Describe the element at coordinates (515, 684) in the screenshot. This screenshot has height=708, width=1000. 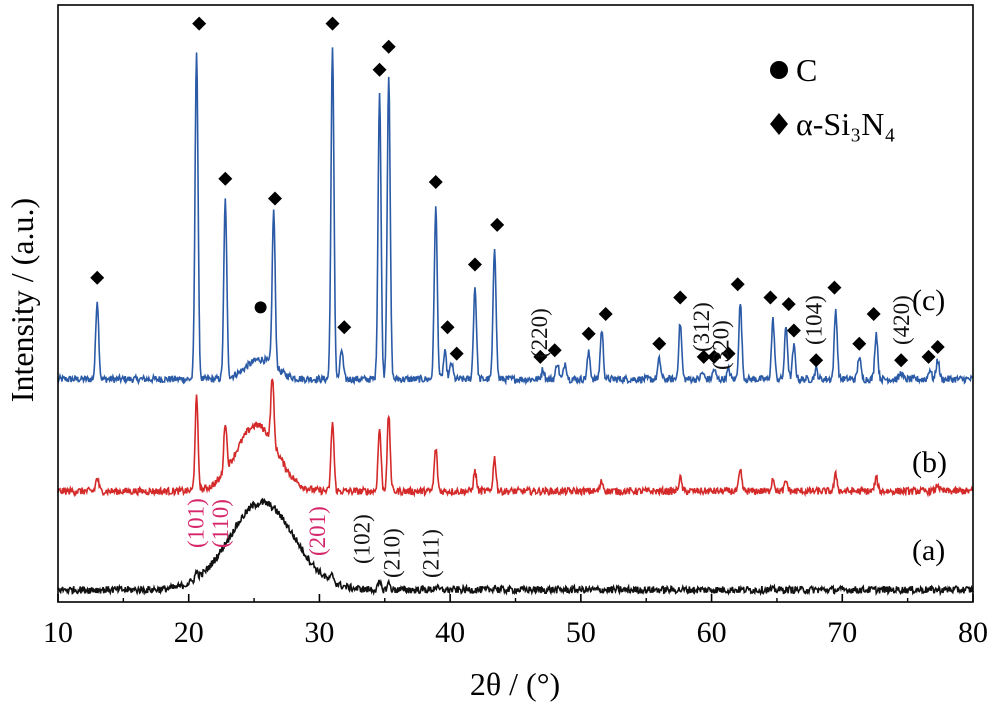
I see `x-axis-title: 2θ / (°)` at that location.